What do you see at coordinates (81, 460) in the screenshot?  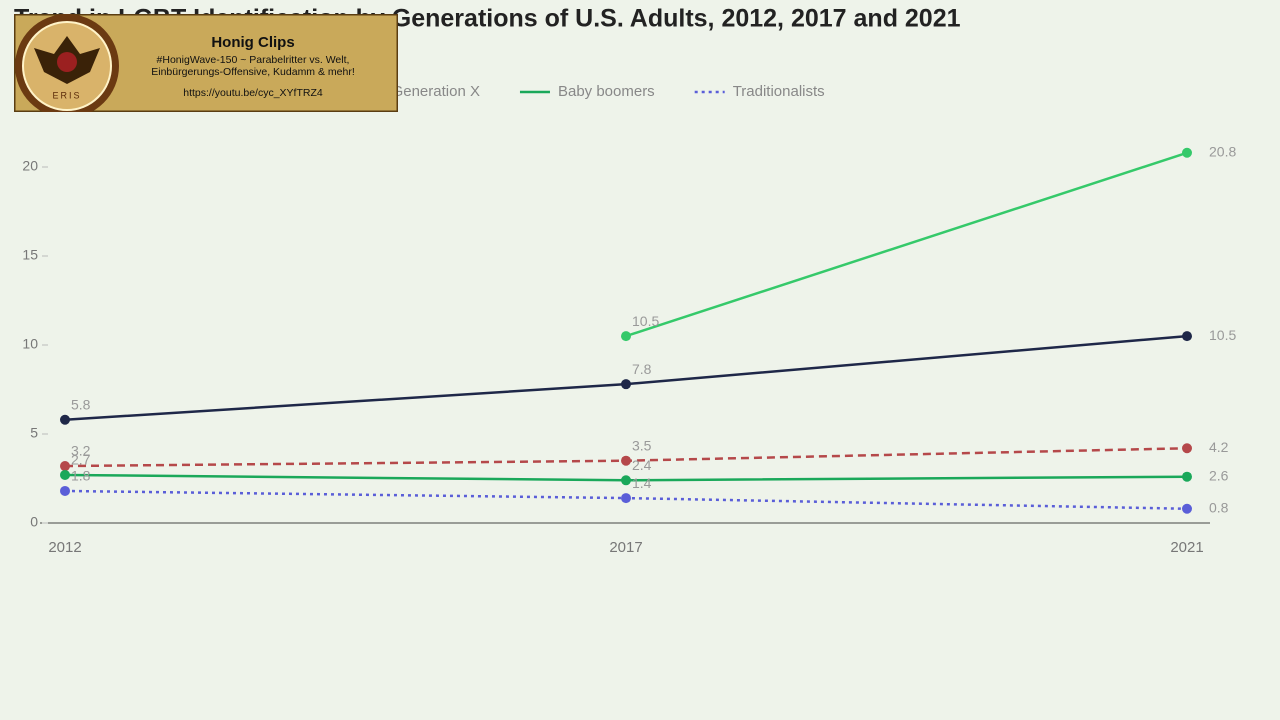 I see `data-label: 2.7` at bounding box center [81, 460].